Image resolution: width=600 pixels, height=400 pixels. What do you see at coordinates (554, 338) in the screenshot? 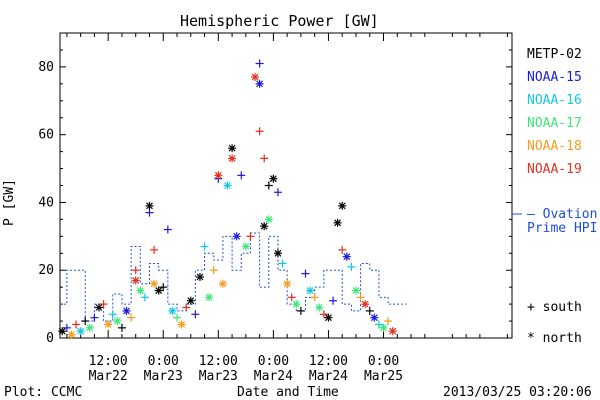
I see `north-symbol-legend: * north` at bounding box center [554, 338].